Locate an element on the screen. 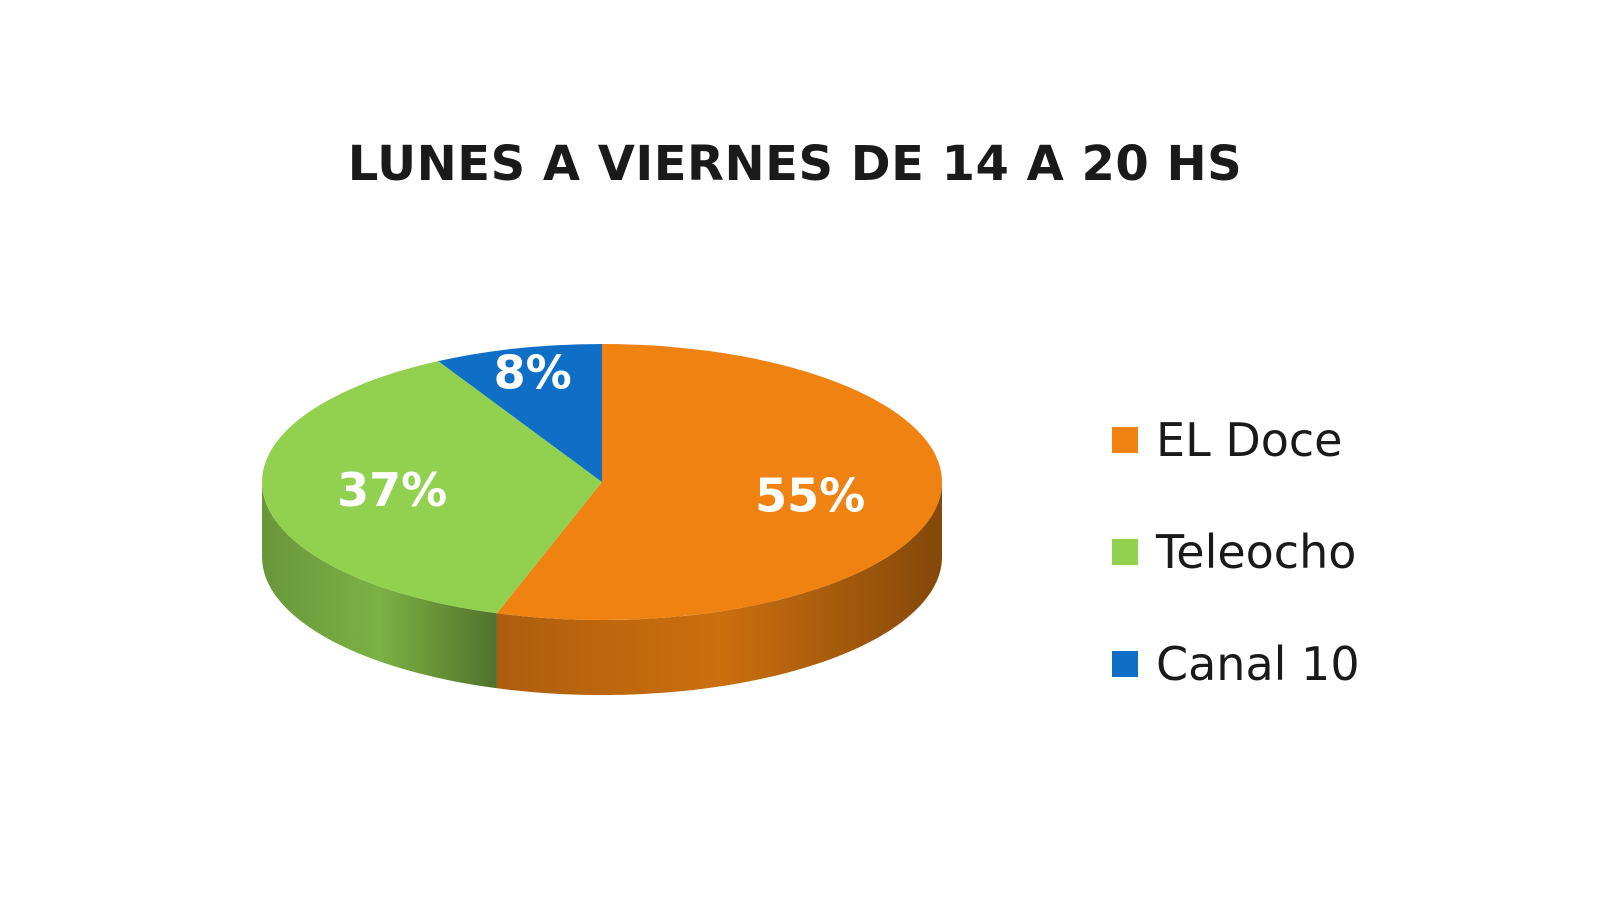 Image resolution: width=1600 pixels, height=900 pixels. data-label-el-doce: 55% is located at coordinates (810, 495).